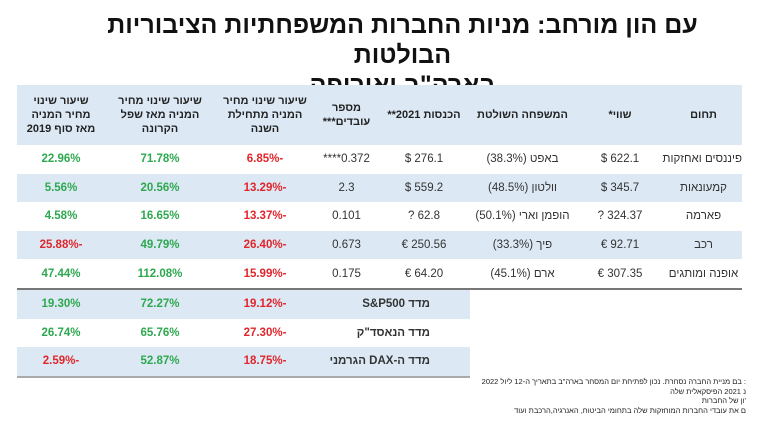  I want to click on table-cell: 92.71 €, so click(620, 245).